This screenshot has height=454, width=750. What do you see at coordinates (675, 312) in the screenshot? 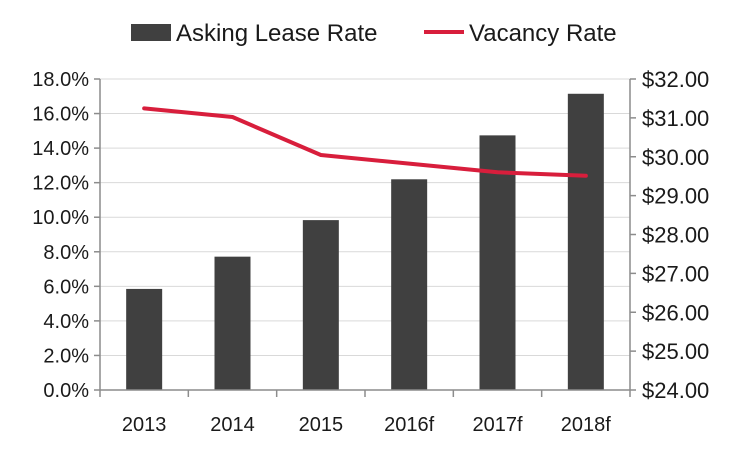
I see `right-tick-label: $26.00` at bounding box center [675, 312].